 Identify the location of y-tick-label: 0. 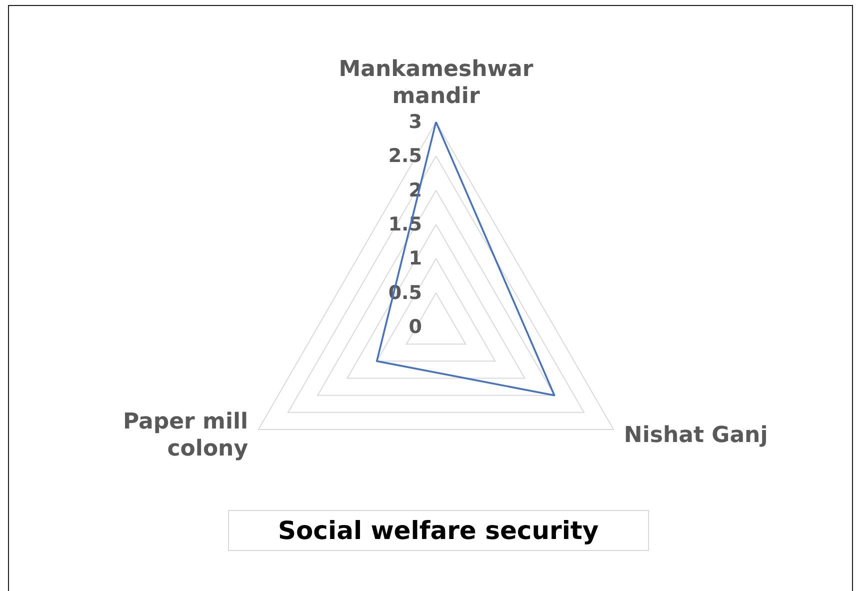
(415, 327).